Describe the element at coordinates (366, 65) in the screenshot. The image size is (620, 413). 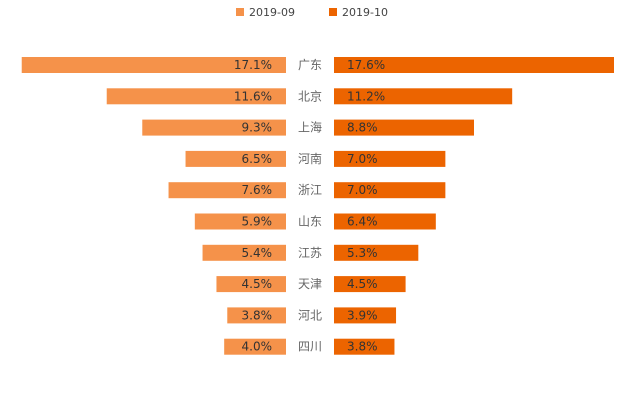
I see `bar-label-right-0: 17.6%` at that location.